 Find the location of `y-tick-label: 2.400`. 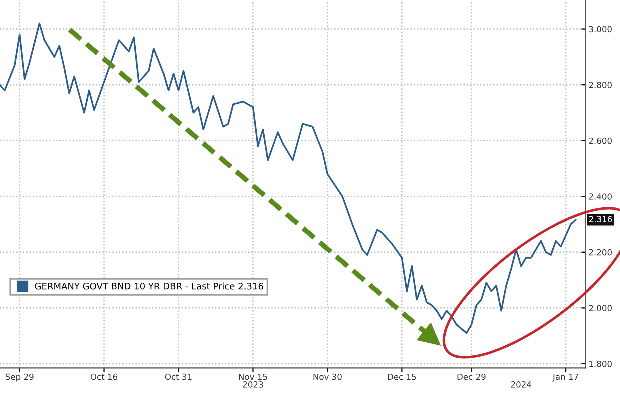

y-tick-label: 2.400 is located at coordinates (600, 197).